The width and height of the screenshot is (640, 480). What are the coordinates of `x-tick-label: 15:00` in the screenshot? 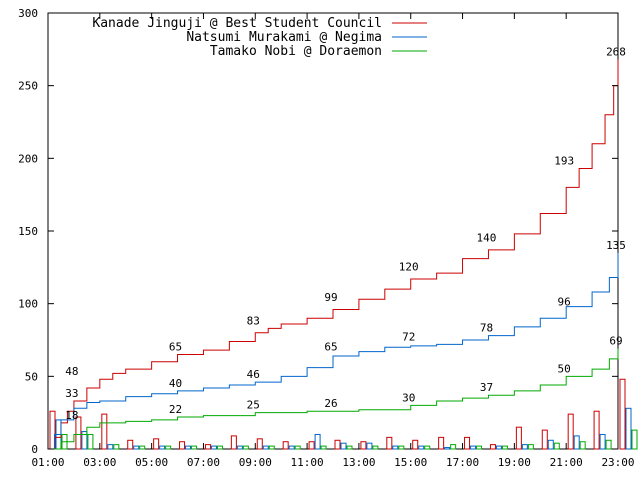 It's located at (410, 462).